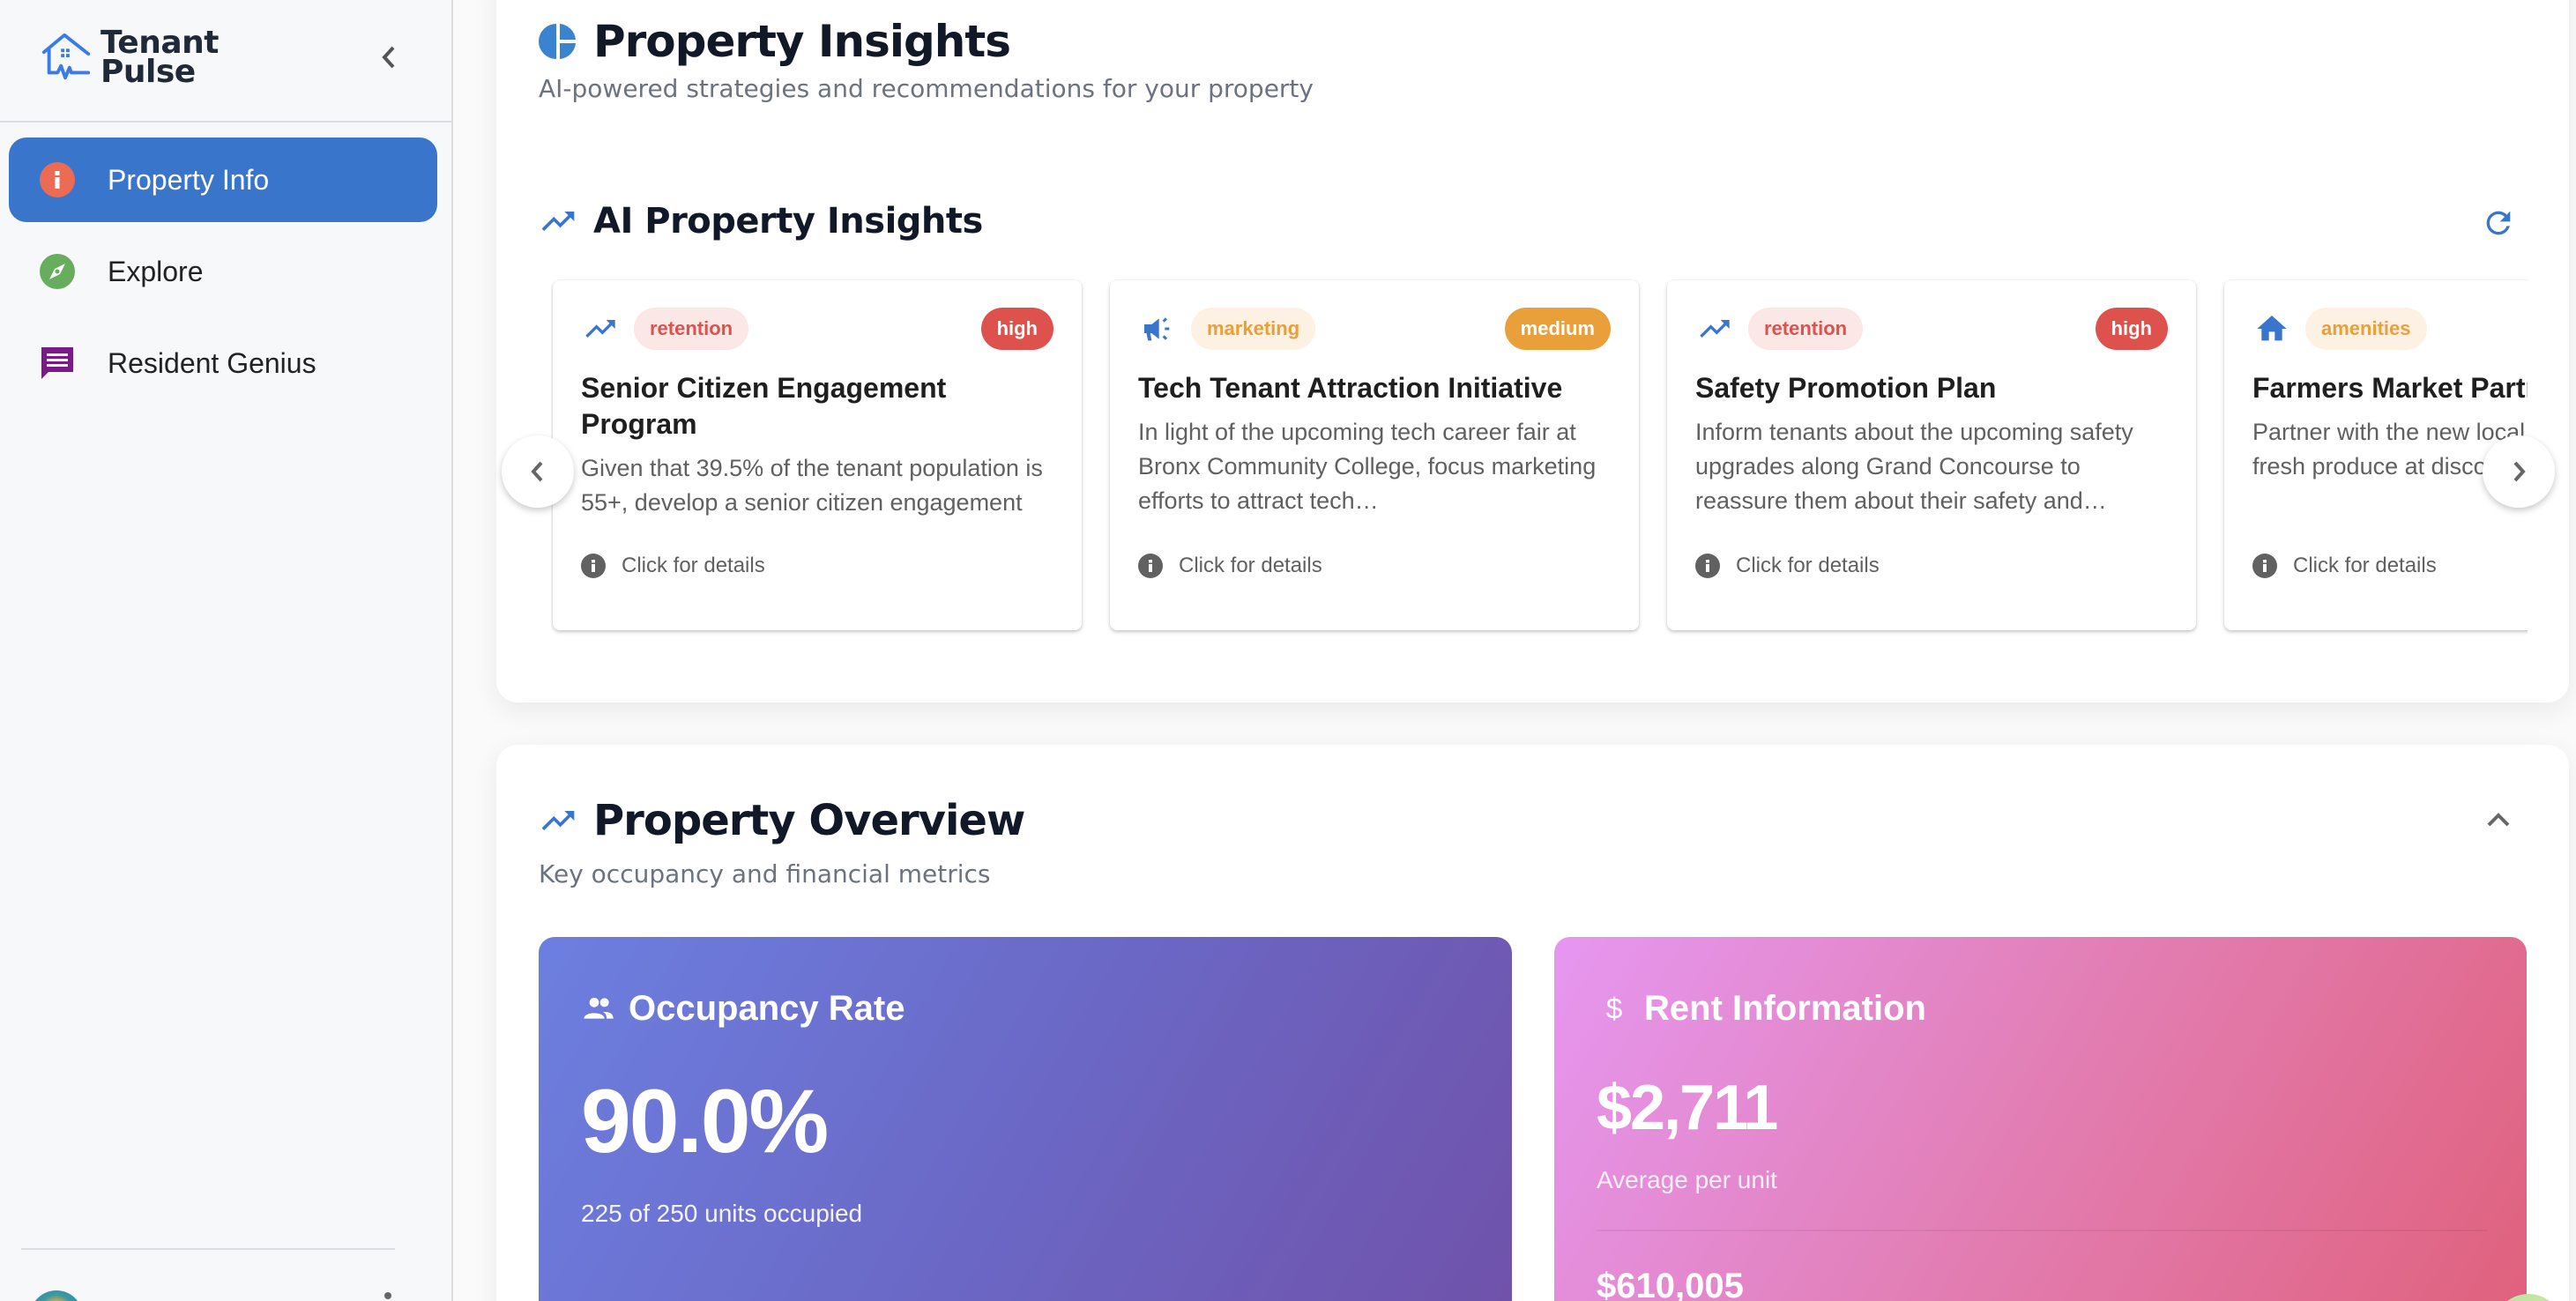  What do you see at coordinates (1557, 329) in the screenshot?
I see `priority-badge: medium` at bounding box center [1557, 329].